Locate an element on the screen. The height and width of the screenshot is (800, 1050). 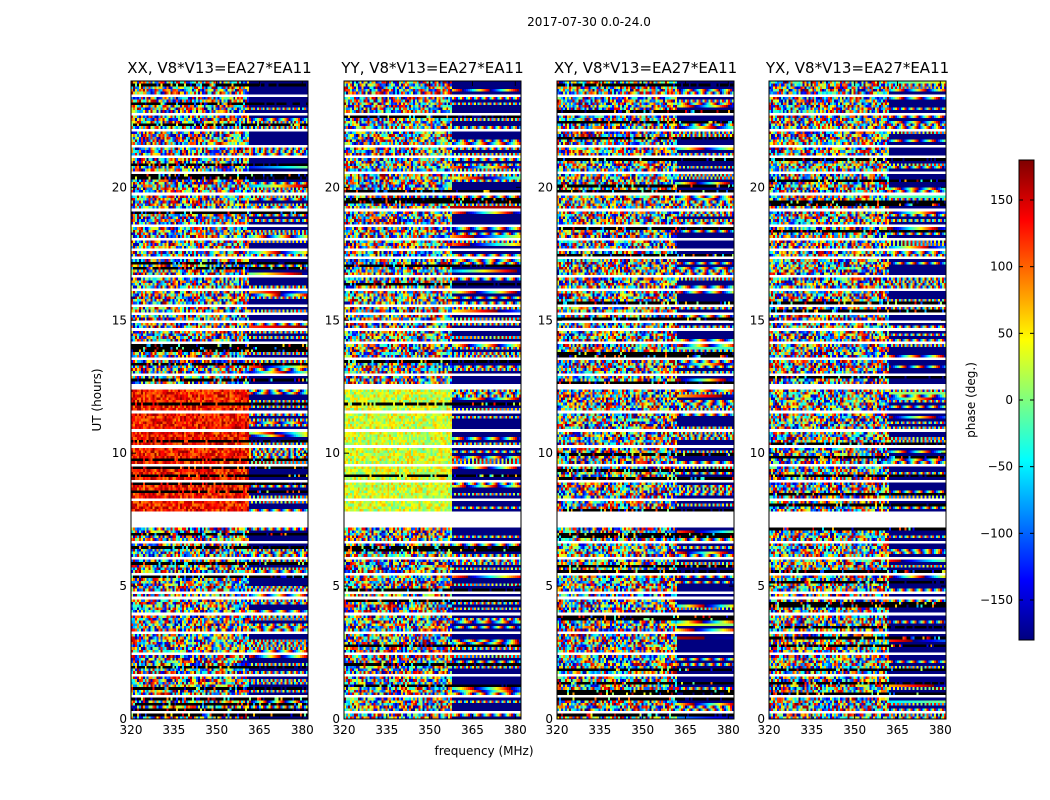
colorbar-tick-label: −150 is located at coordinates (996, 600).